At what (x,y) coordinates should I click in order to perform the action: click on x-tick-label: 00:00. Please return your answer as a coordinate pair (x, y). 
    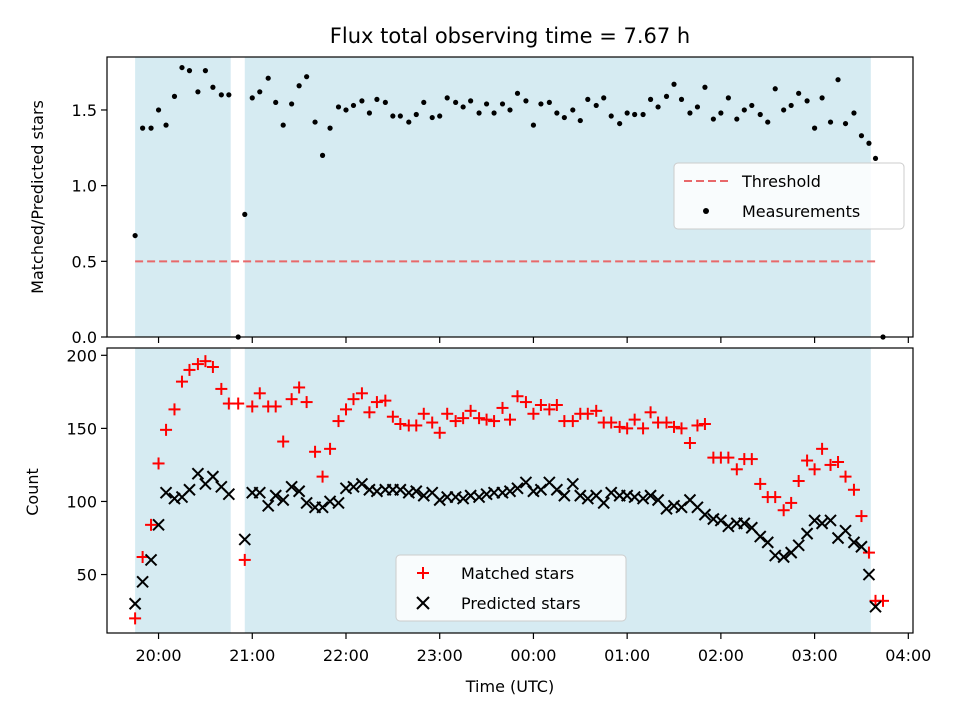
    Looking at the image, I should click on (533, 655).